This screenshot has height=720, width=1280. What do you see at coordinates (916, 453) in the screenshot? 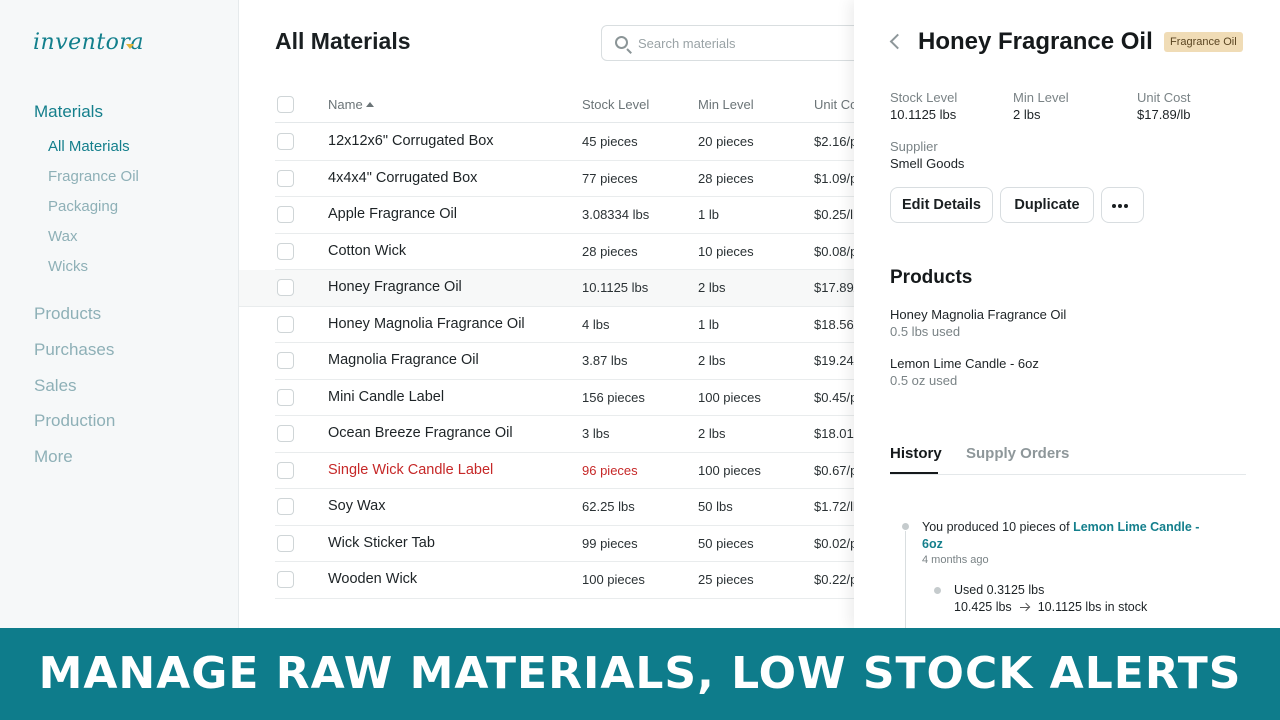
I see `tab-history: History` at bounding box center [916, 453].